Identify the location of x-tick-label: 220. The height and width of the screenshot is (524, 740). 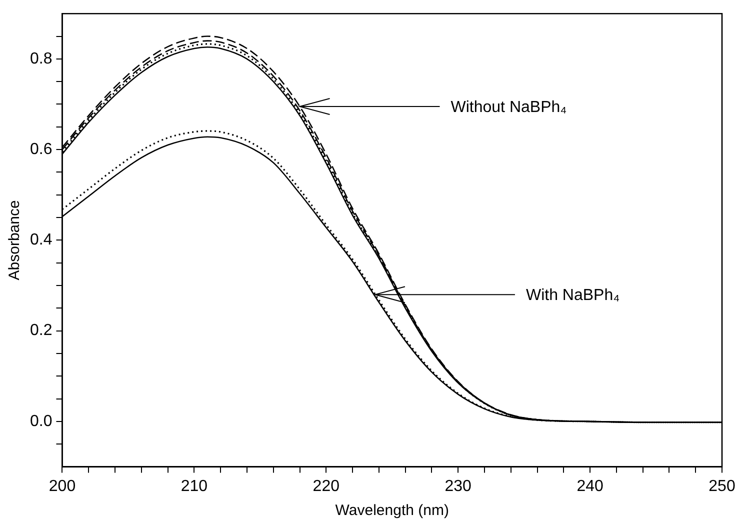
(326, 486).